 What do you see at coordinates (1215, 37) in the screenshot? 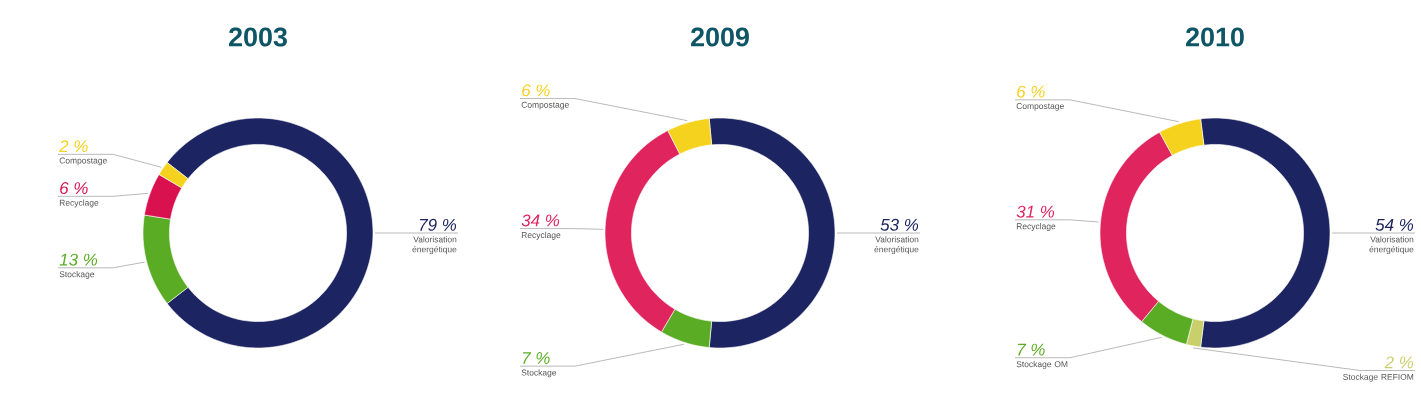
I see `chart-title: 2010` at bounding box center [1215, 37].